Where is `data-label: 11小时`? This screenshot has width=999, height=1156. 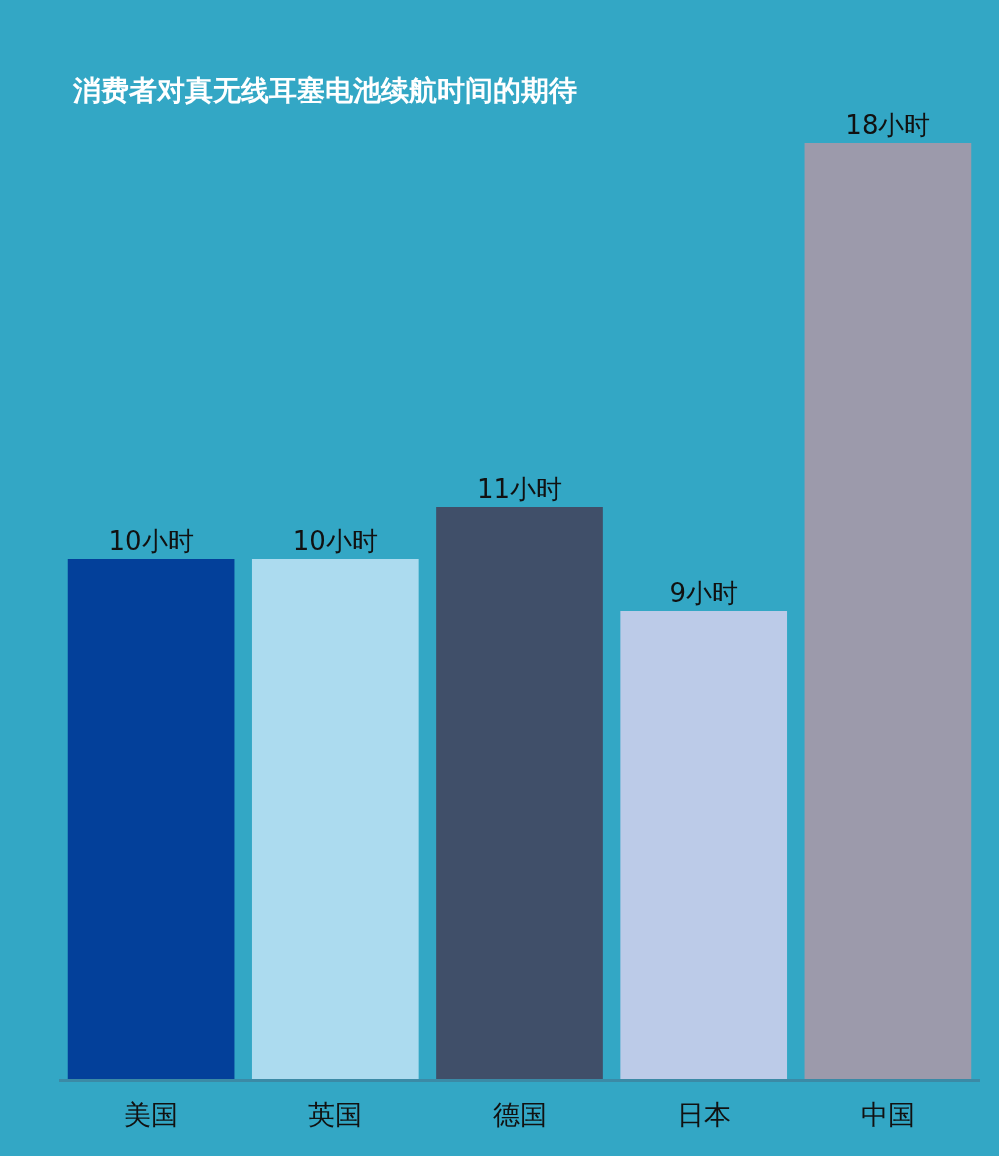
data-label: 11小时 is located at coordinates (519, 488).